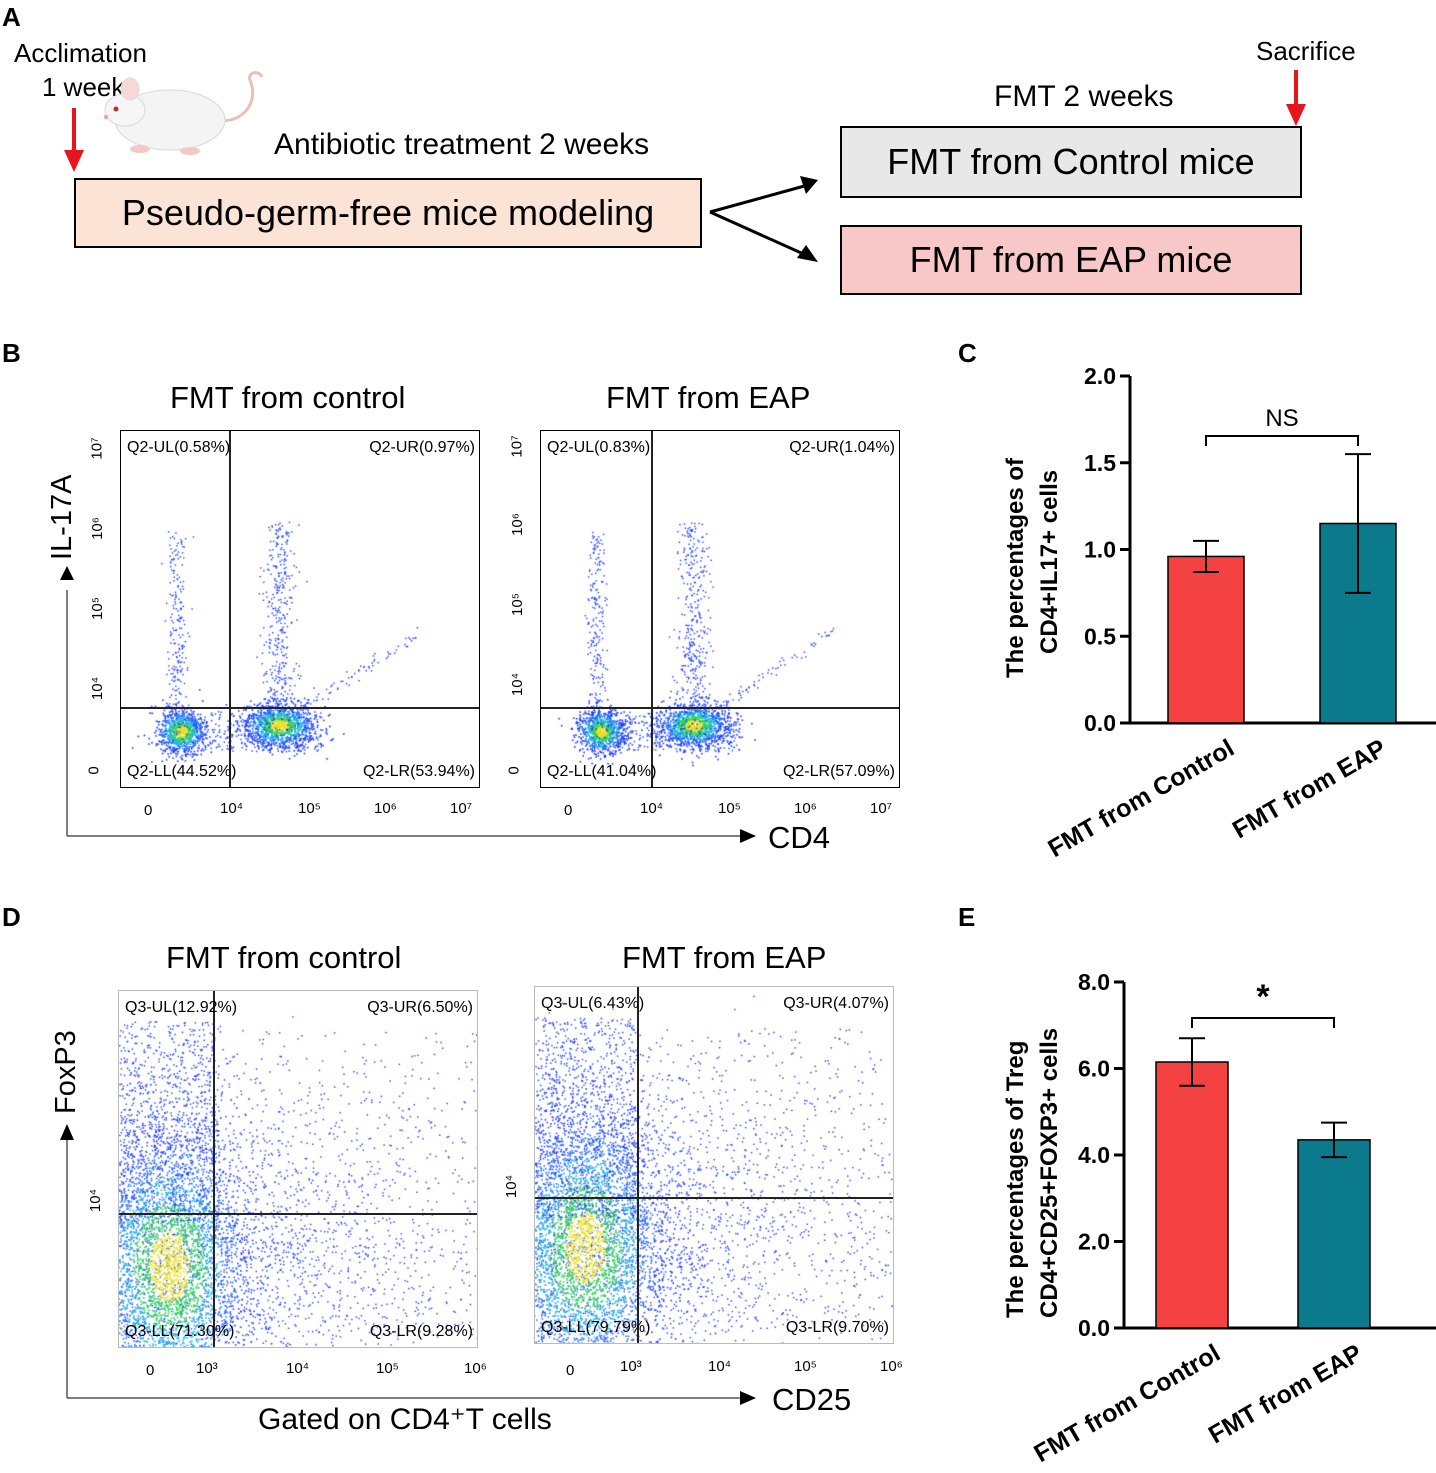  Describe the element at coordinates (11, 917) in the screenshot. I see `panel-letter-d: D` at that location.